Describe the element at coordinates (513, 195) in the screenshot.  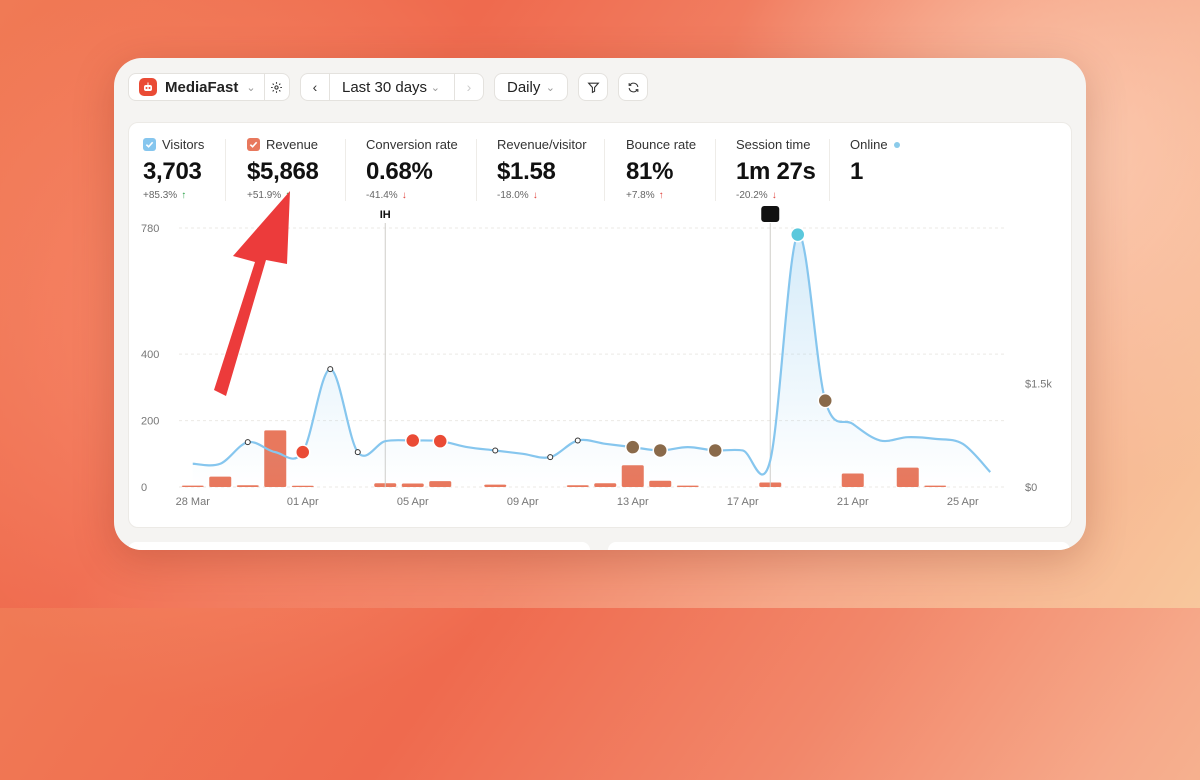
I see `metric-change: -18.0%` at that location.